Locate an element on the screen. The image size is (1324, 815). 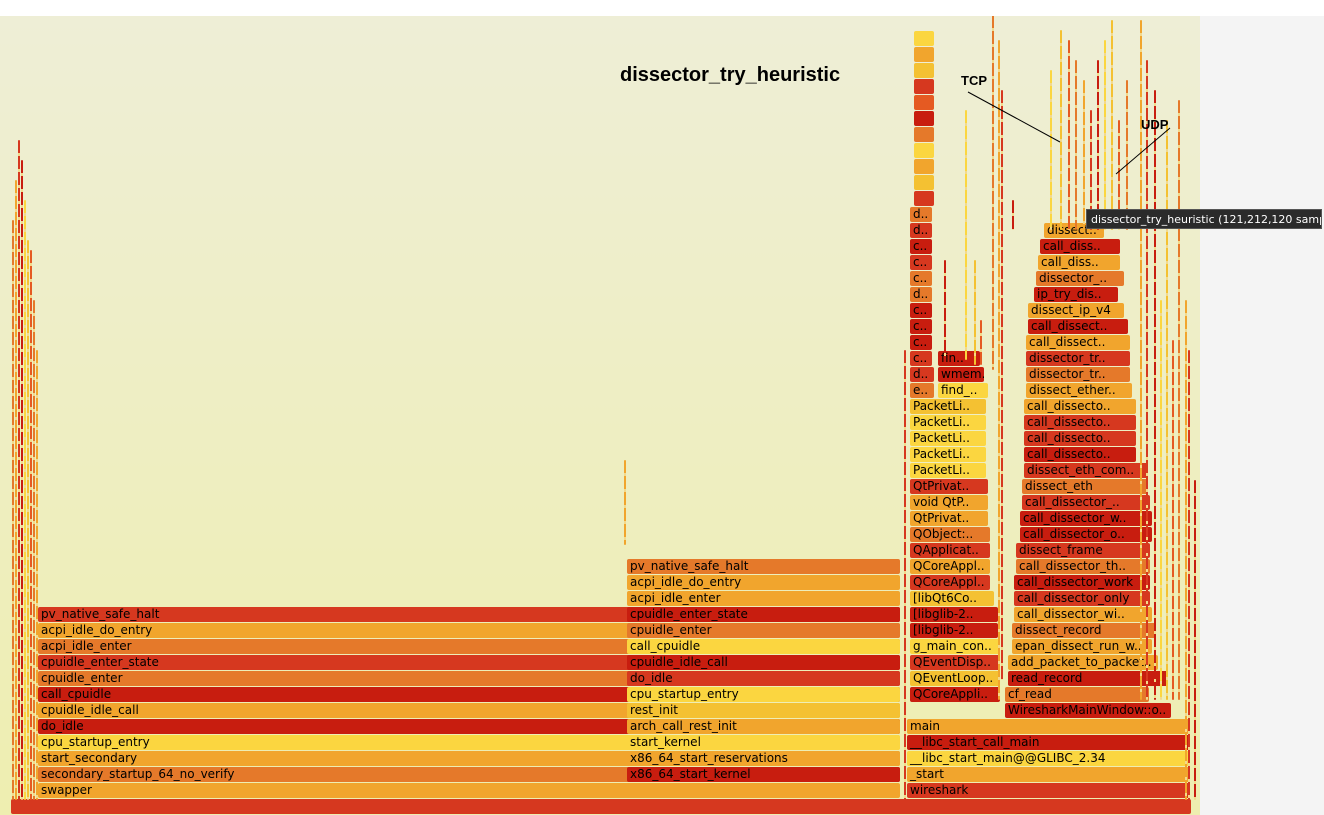
qt-stack-frame: QApplicat.. is located at coordinates (950, 550).